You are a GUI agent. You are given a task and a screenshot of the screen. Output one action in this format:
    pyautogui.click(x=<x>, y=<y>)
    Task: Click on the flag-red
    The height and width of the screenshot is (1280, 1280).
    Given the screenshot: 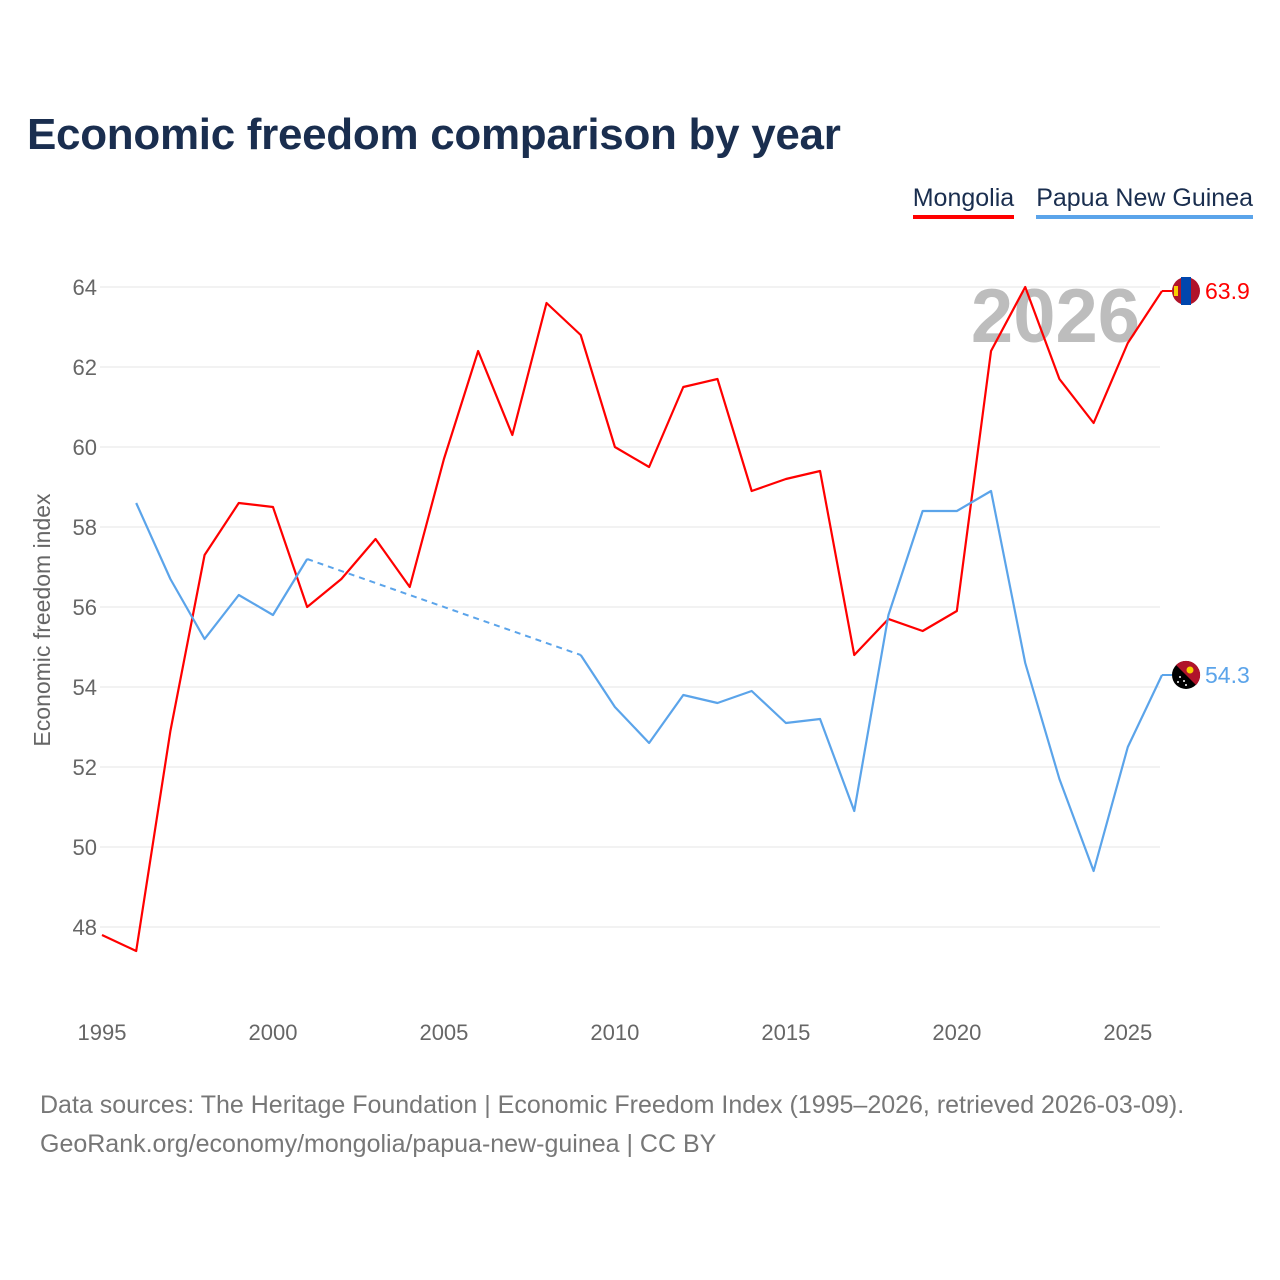 What is the action you would take?
    pyautogui.click(x=1188, y=672)
    